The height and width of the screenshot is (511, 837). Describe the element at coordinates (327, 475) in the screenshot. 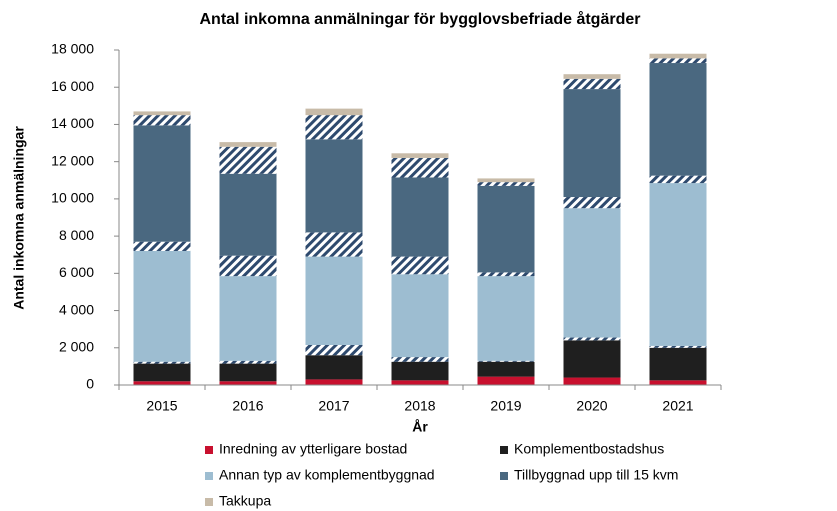

I see `legend-label: Annan typ av komplementbyggnad` at that location.